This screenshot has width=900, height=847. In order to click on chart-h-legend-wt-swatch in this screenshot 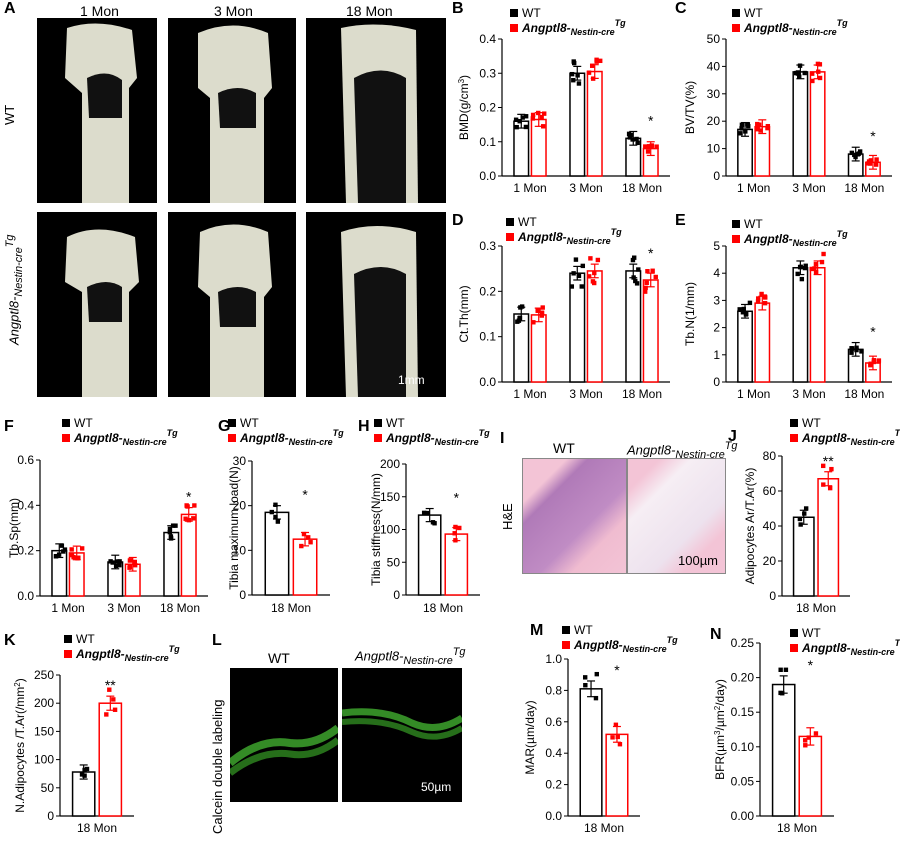, I will do `click(378, 423)`.